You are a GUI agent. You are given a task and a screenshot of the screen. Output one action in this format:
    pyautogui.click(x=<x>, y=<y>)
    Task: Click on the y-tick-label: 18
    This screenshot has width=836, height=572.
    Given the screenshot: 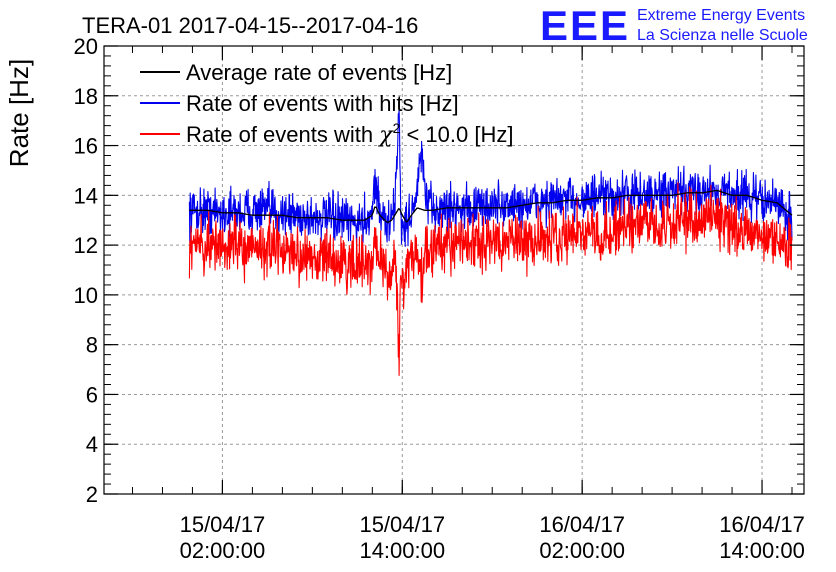 What is the action you would take?
    pyautogui.click(x=86, y=96)
    